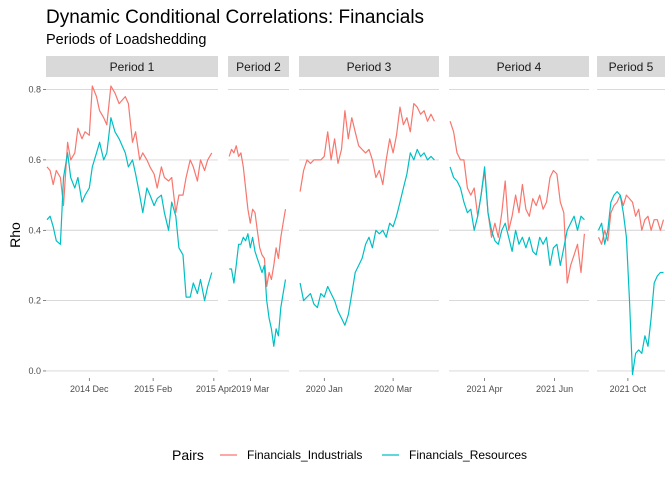  I want to click on y-tick-label: 0.8, so click(34, 90).